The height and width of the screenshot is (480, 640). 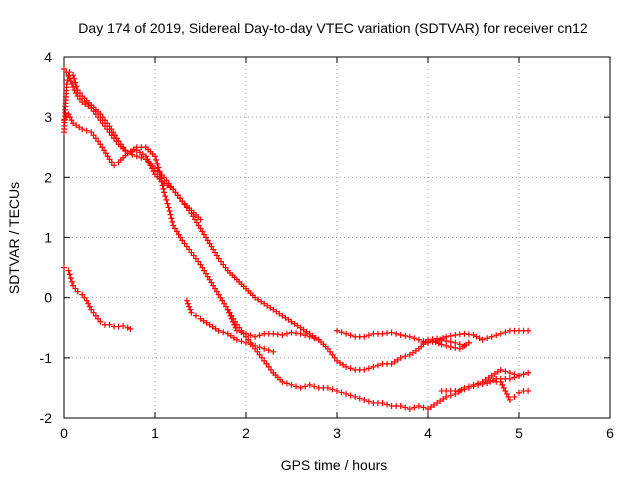 I want to click on y-tick-label: 3, so click(x=48, y=117).